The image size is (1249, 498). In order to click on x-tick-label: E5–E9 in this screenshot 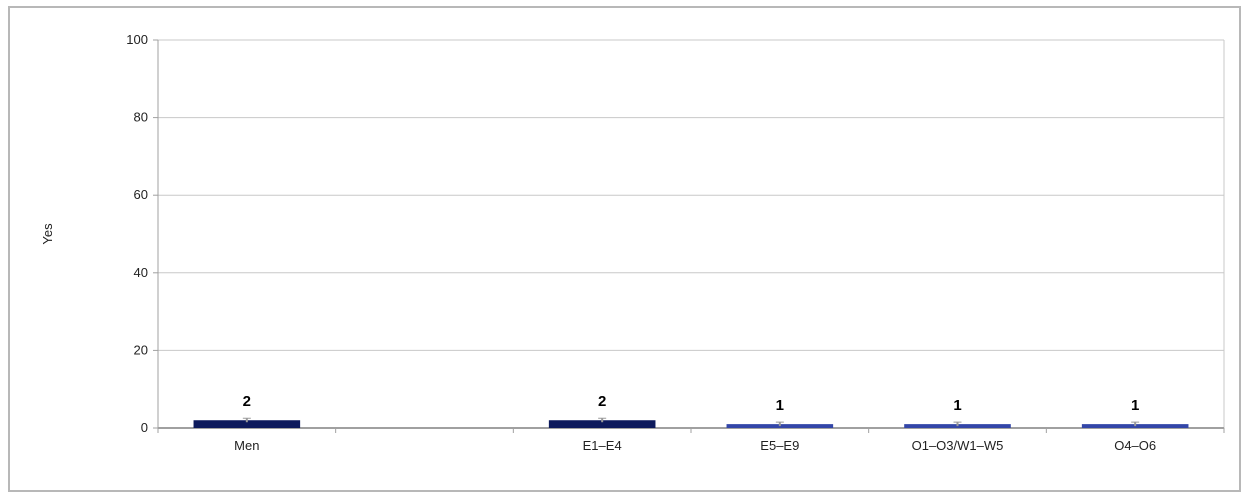, I will do `click(779, 445)`.